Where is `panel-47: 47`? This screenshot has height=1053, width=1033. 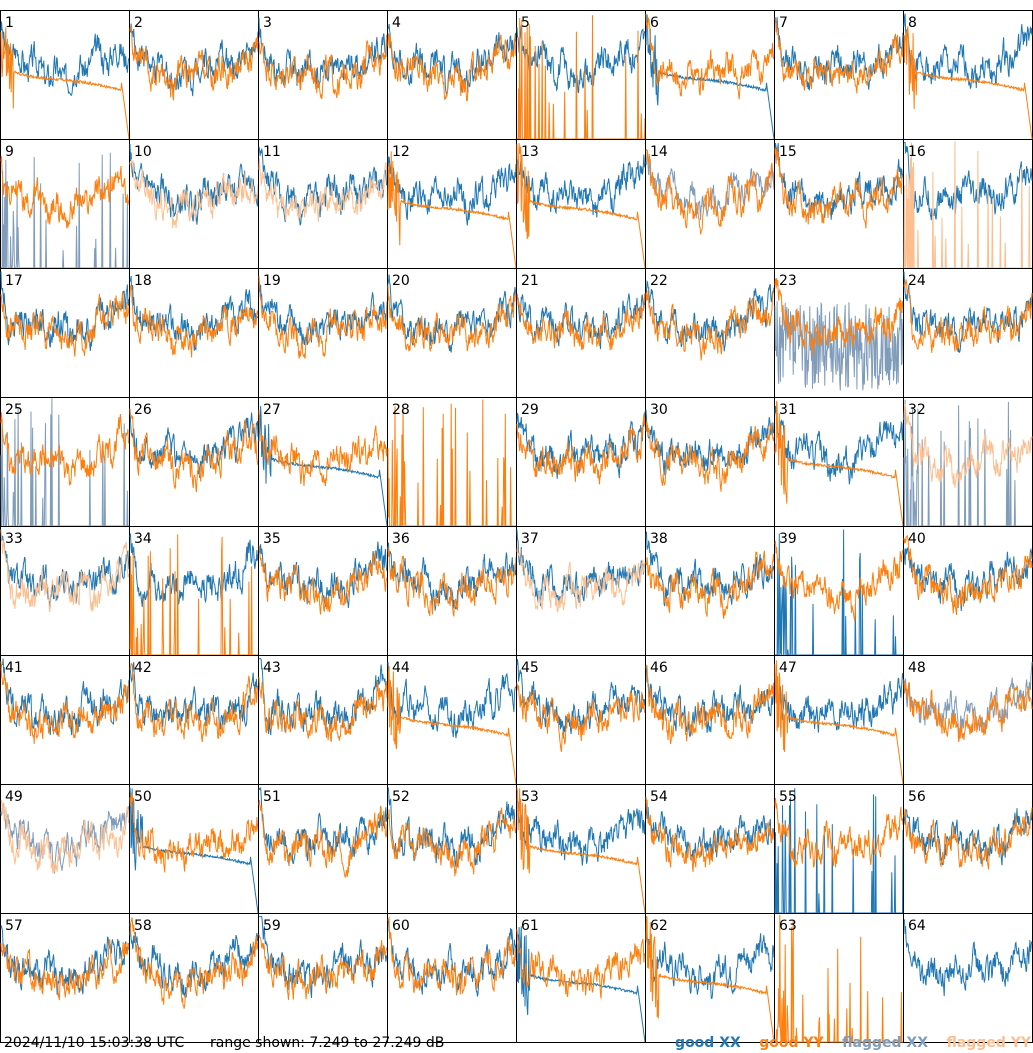
panel-47: 47 is located at coordinates (839, 720).